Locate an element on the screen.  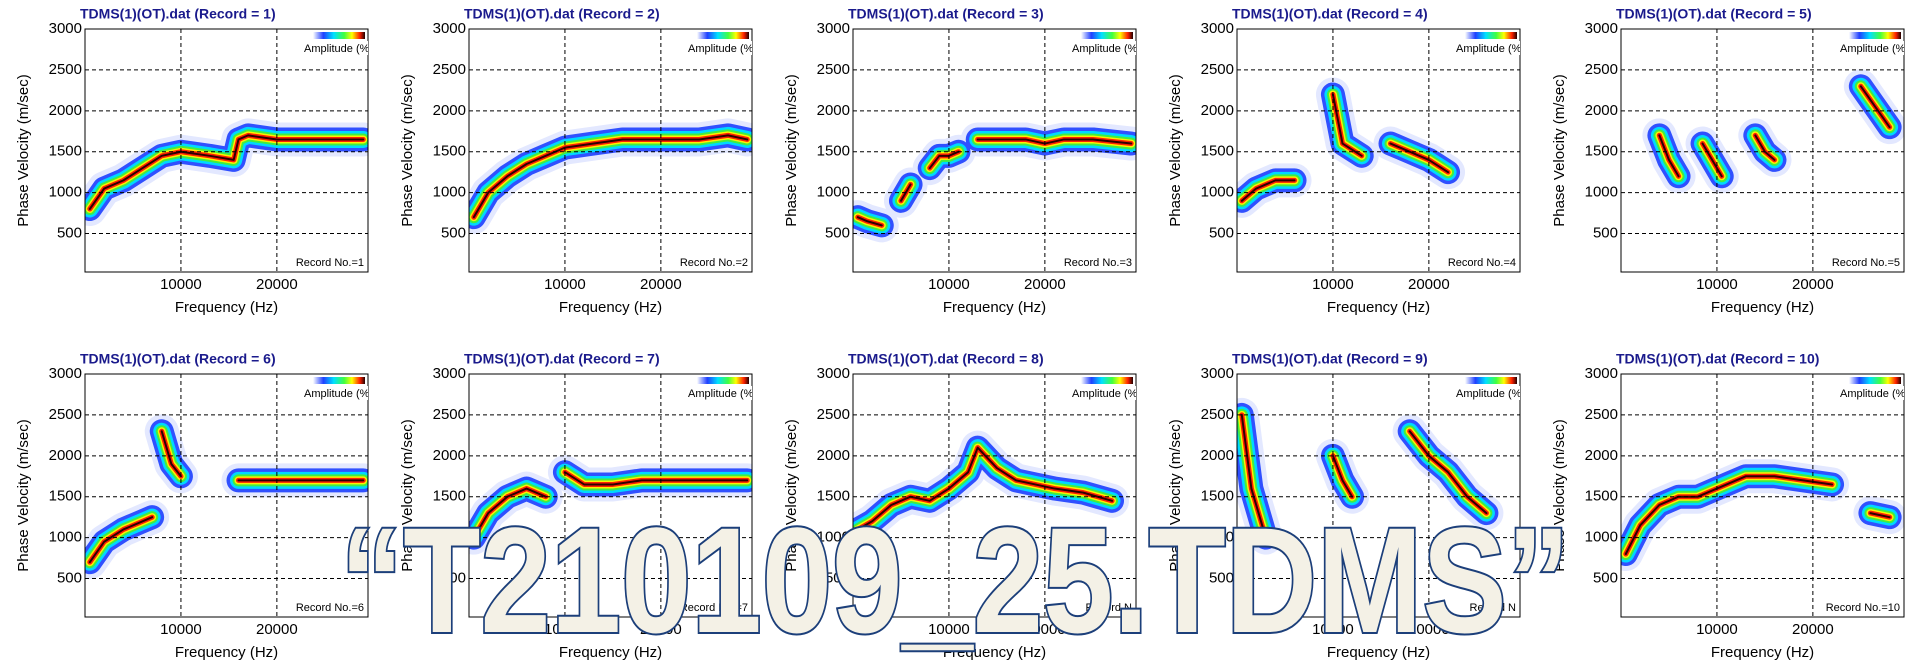
record-annotation: Record No.=7 is located at coordinates (714, 608).